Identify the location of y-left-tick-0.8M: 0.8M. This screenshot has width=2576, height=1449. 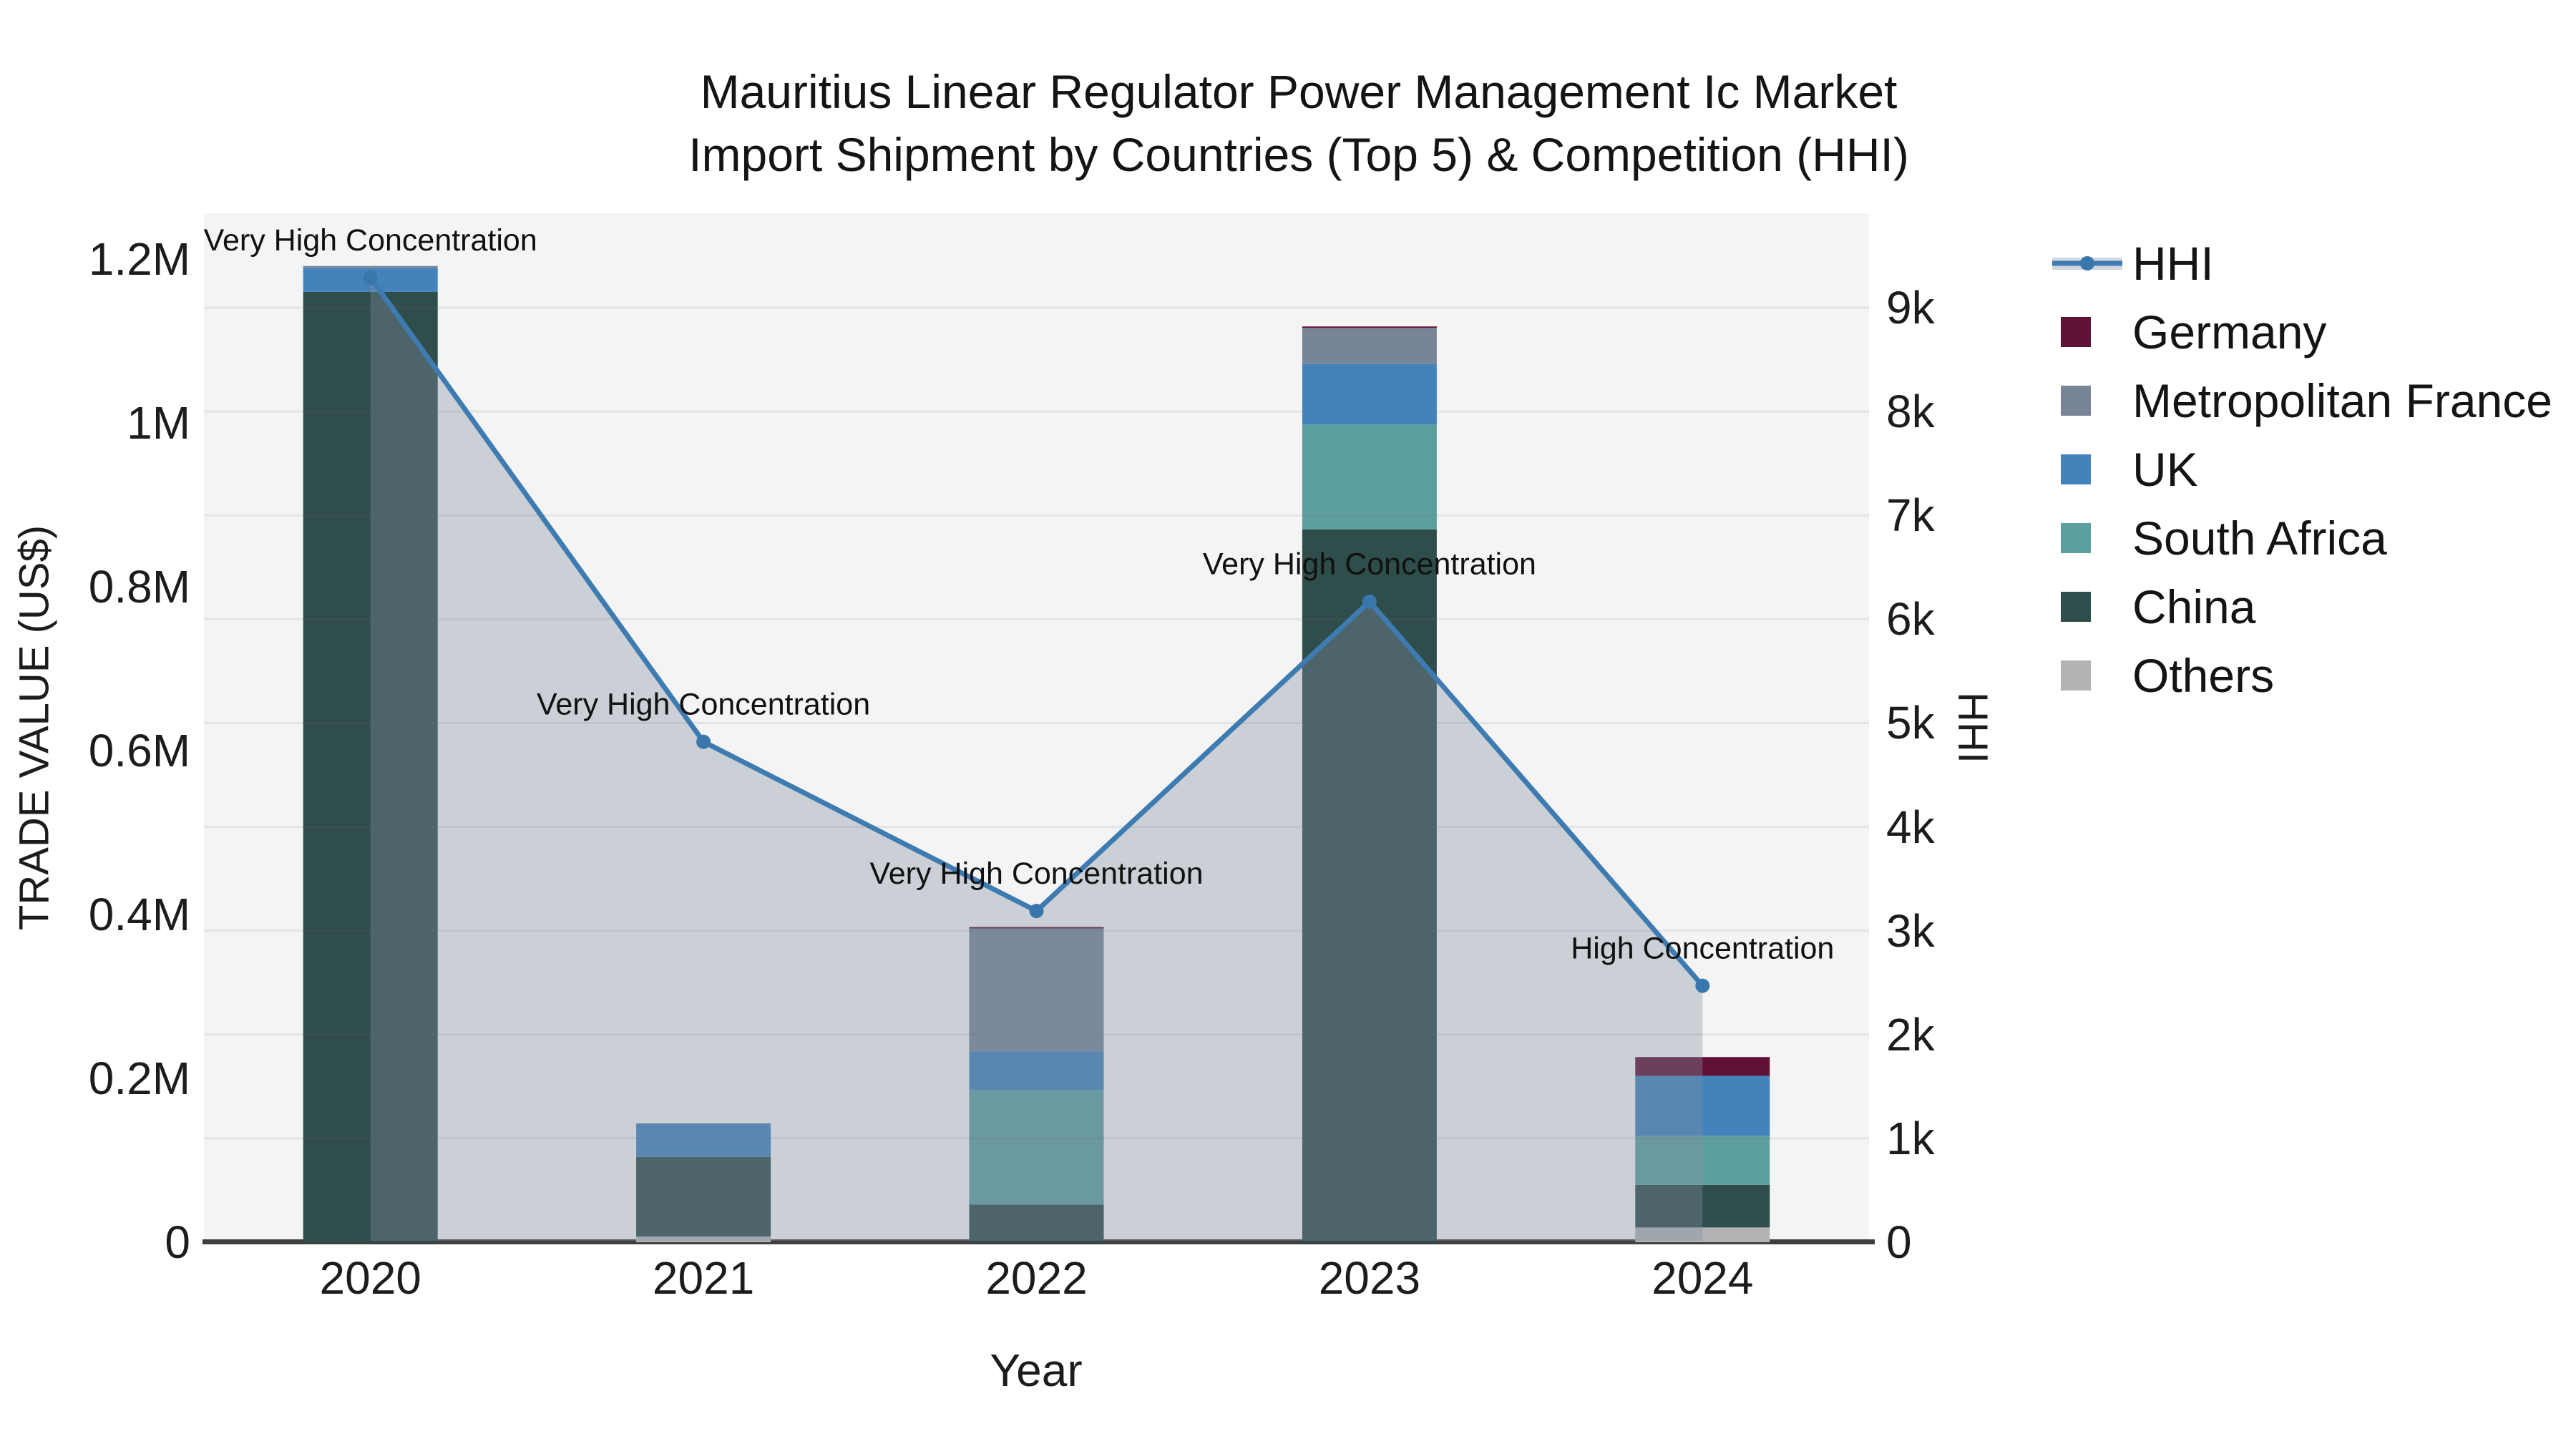
(139, 587).